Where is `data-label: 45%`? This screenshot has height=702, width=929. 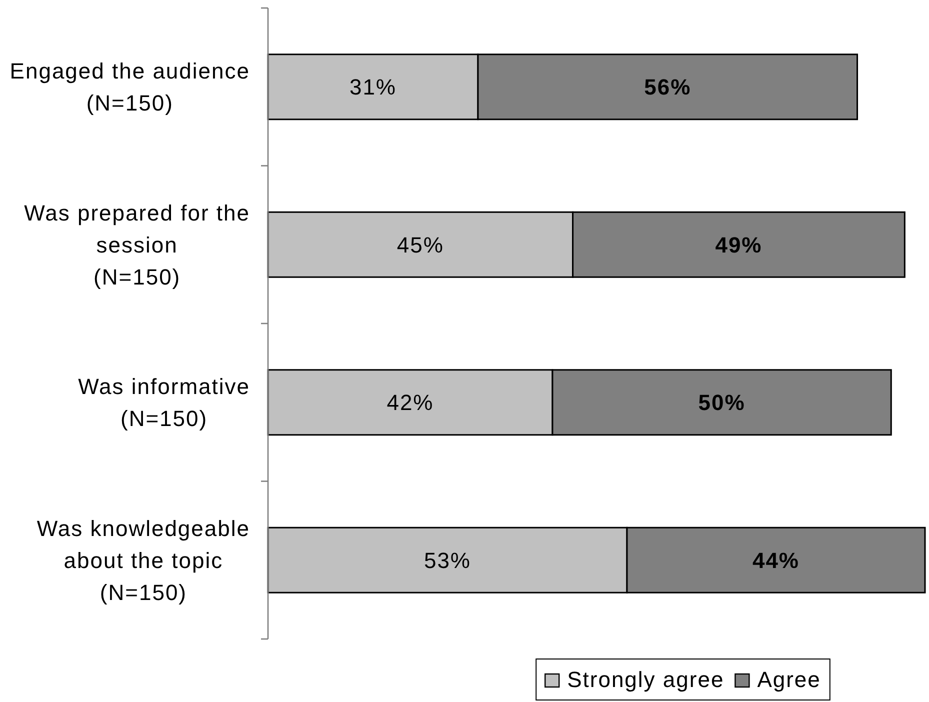 data-label: 45% is located at coordinates (420, 245).